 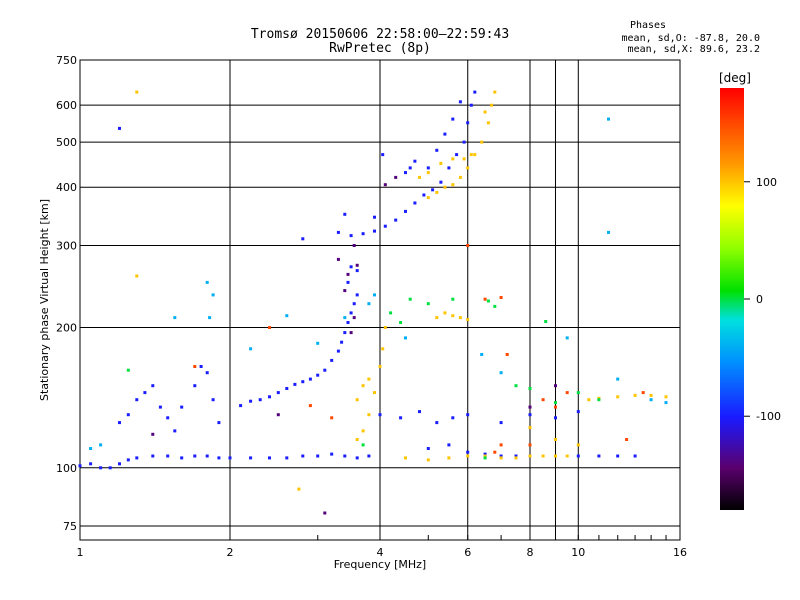 I want to click on colorbar-tick-label: 0, so click(x=759, y=299).